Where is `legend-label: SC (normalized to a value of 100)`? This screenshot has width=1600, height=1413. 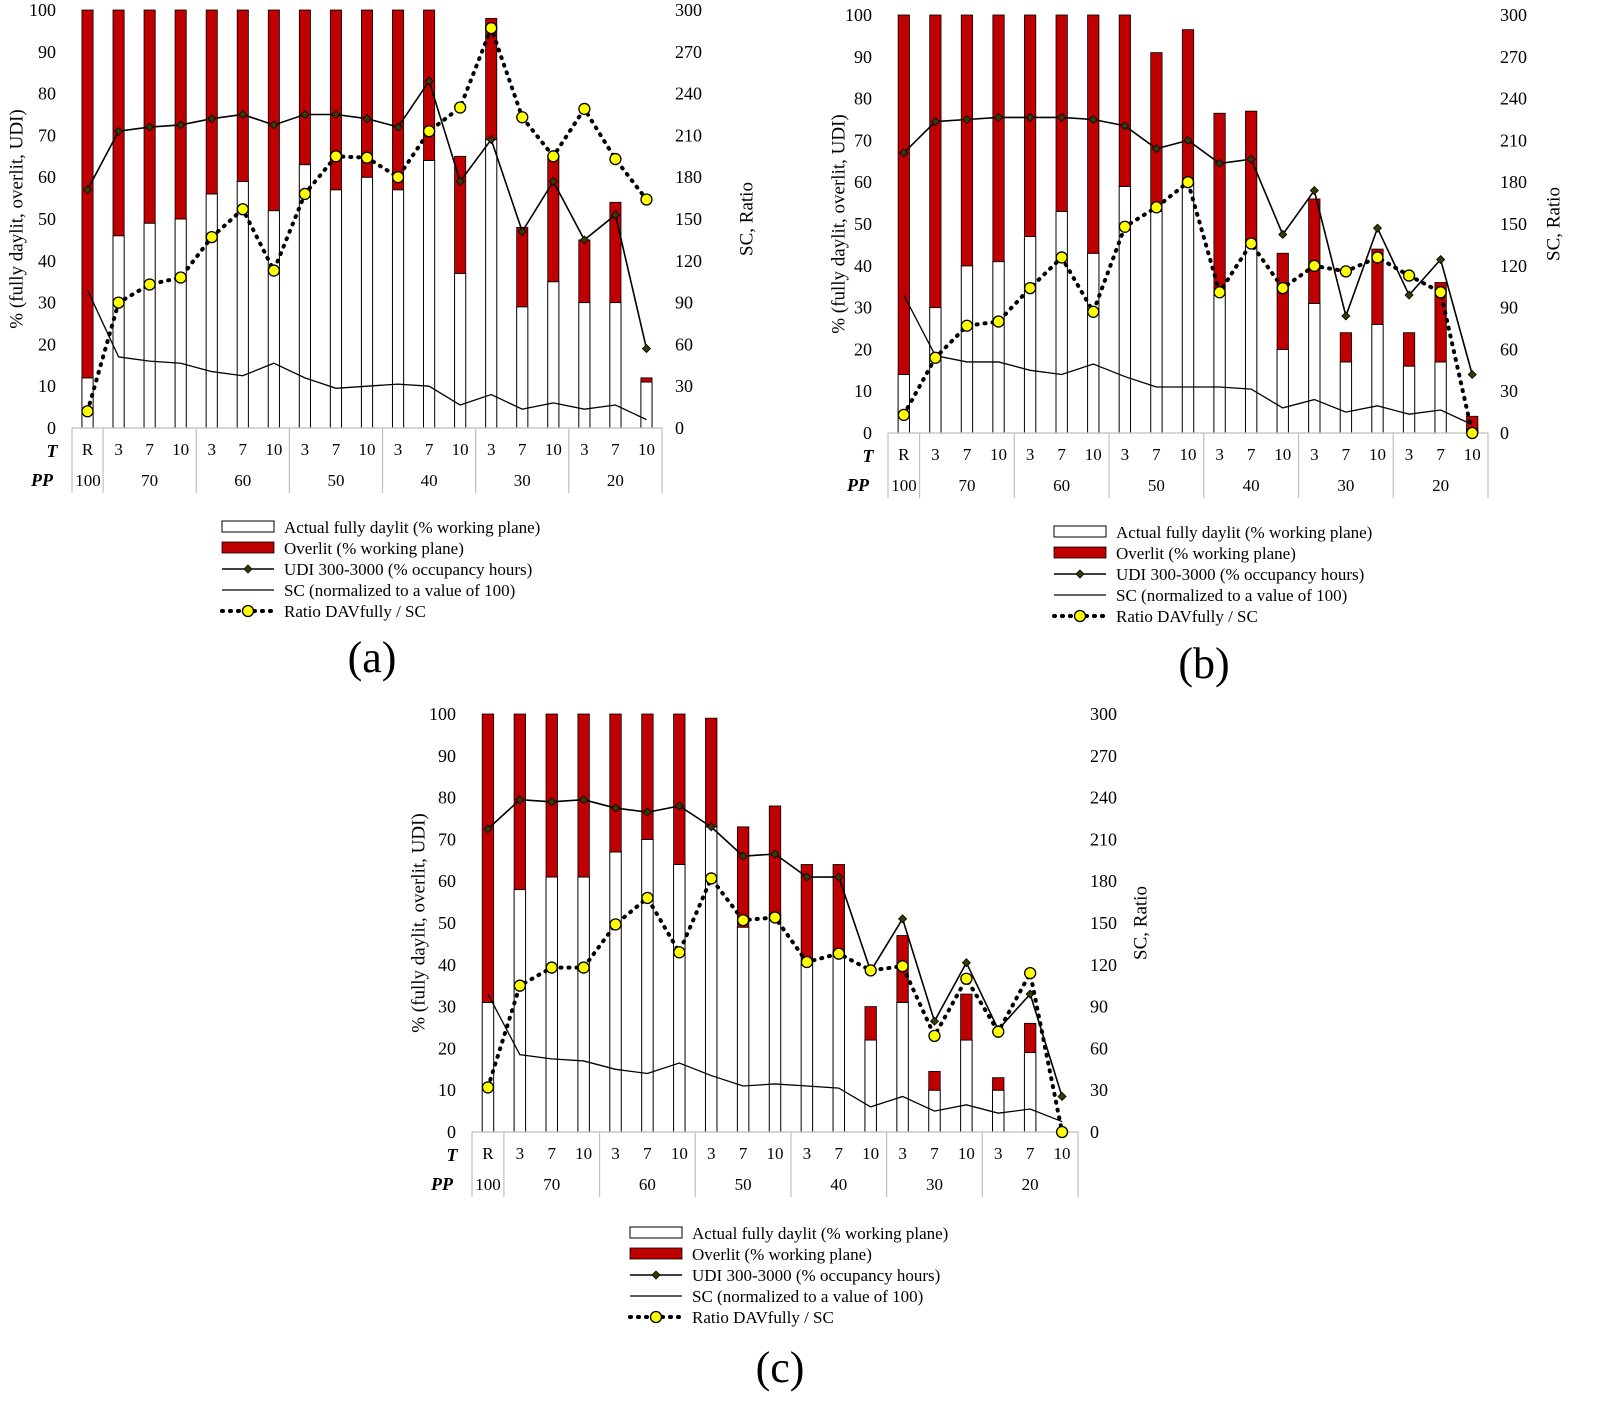
legend-label: SC (normalized to a value of 100) is located at coordinates (1231, 595).